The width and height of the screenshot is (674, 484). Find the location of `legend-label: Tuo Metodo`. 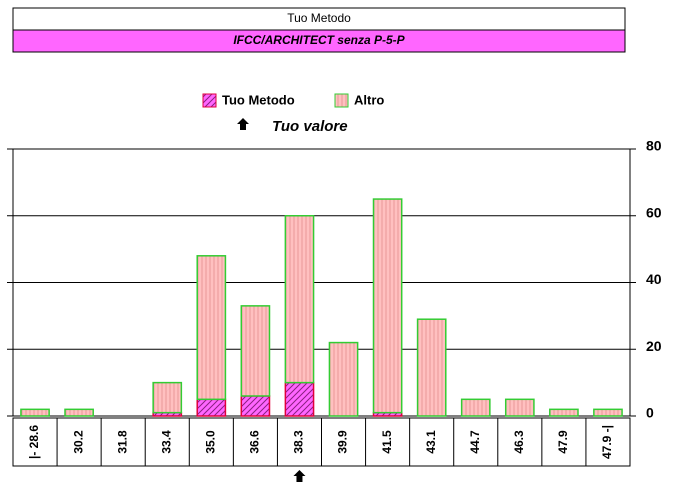

legend-label: Tuo Metodo is located at coordinates (258, 99).